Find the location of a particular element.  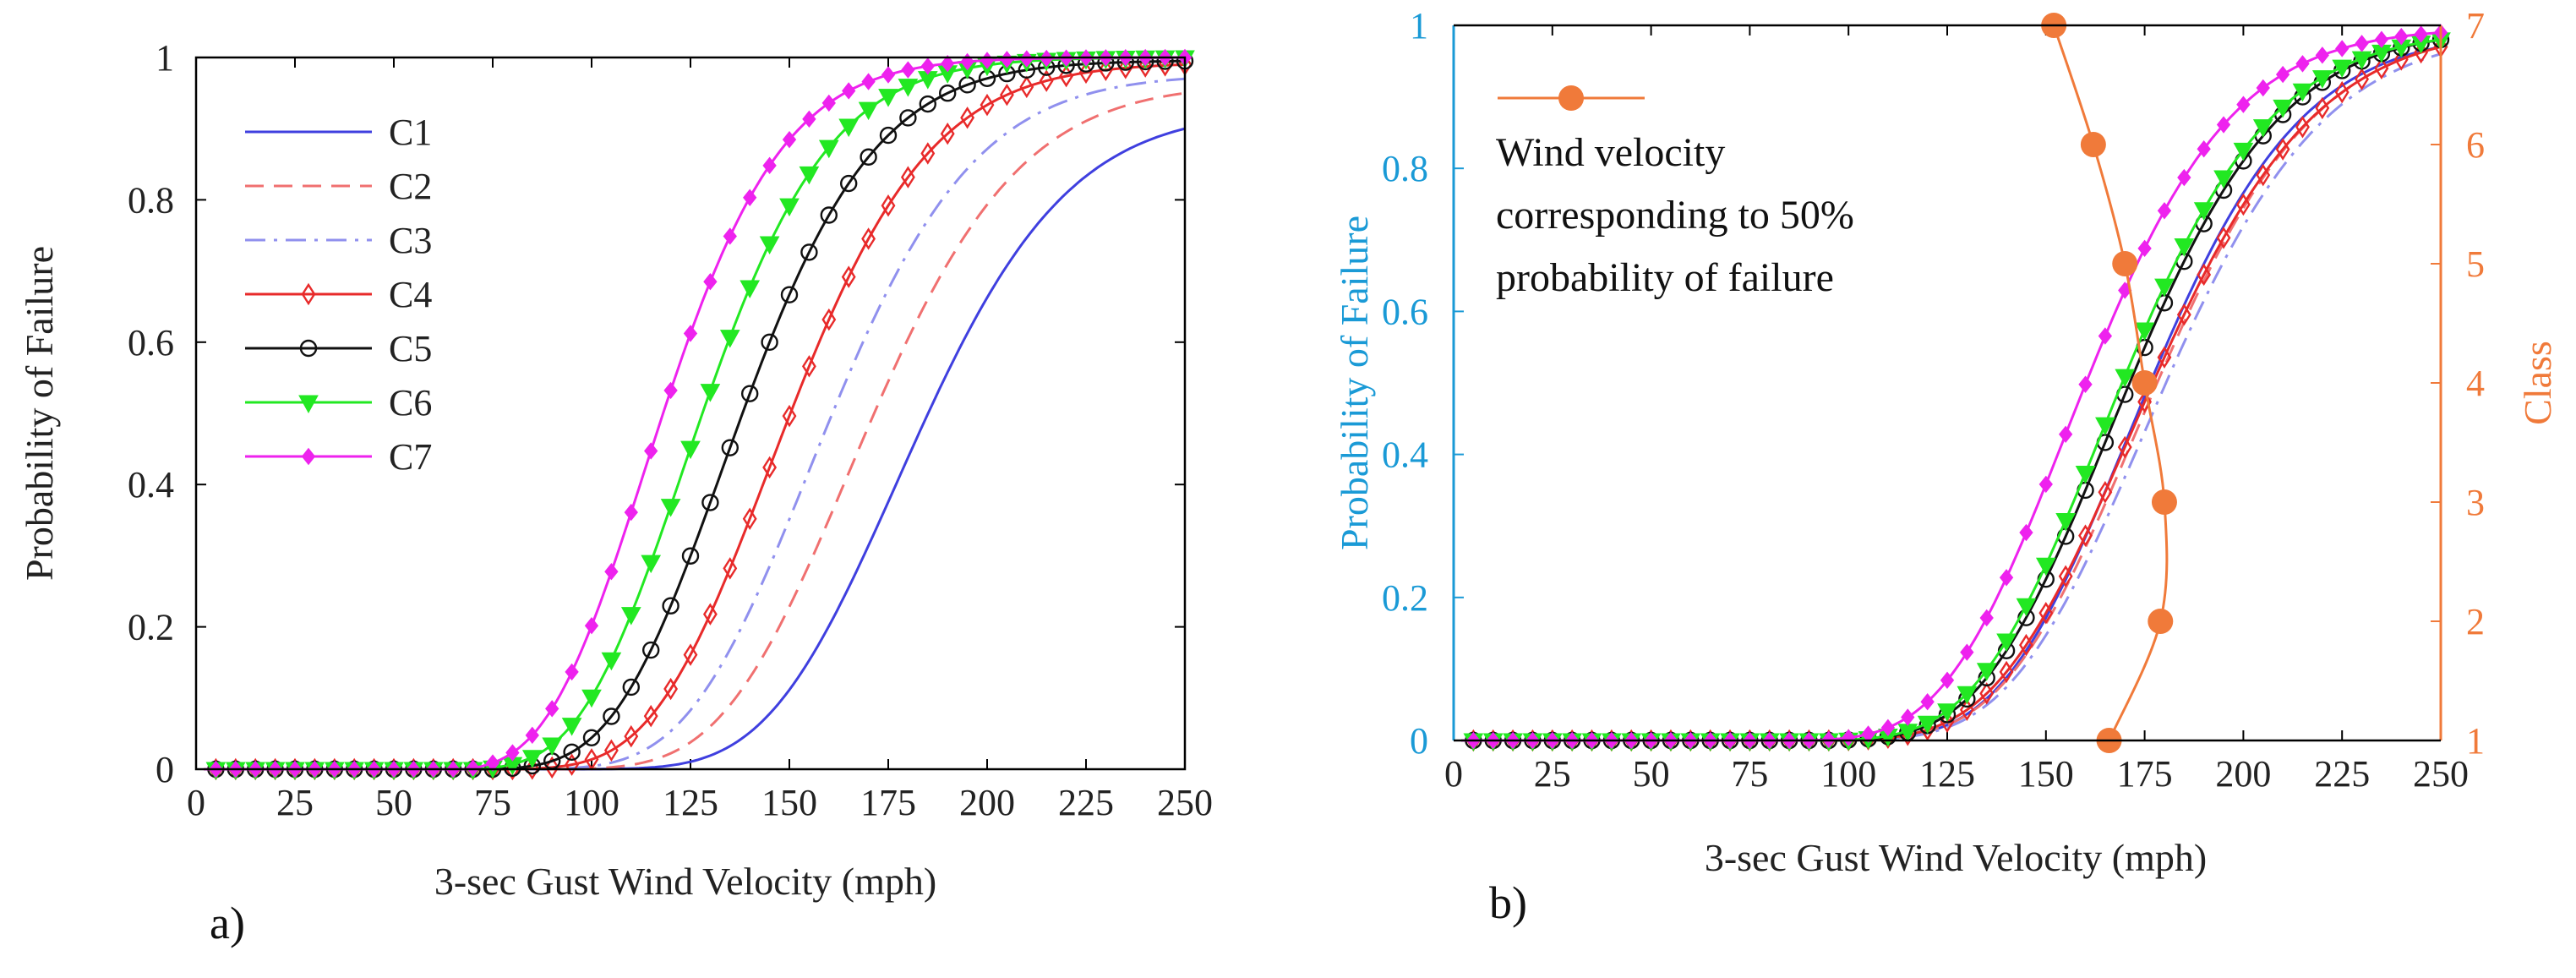

legend-label: C6 is located at coordinates (410, 402).